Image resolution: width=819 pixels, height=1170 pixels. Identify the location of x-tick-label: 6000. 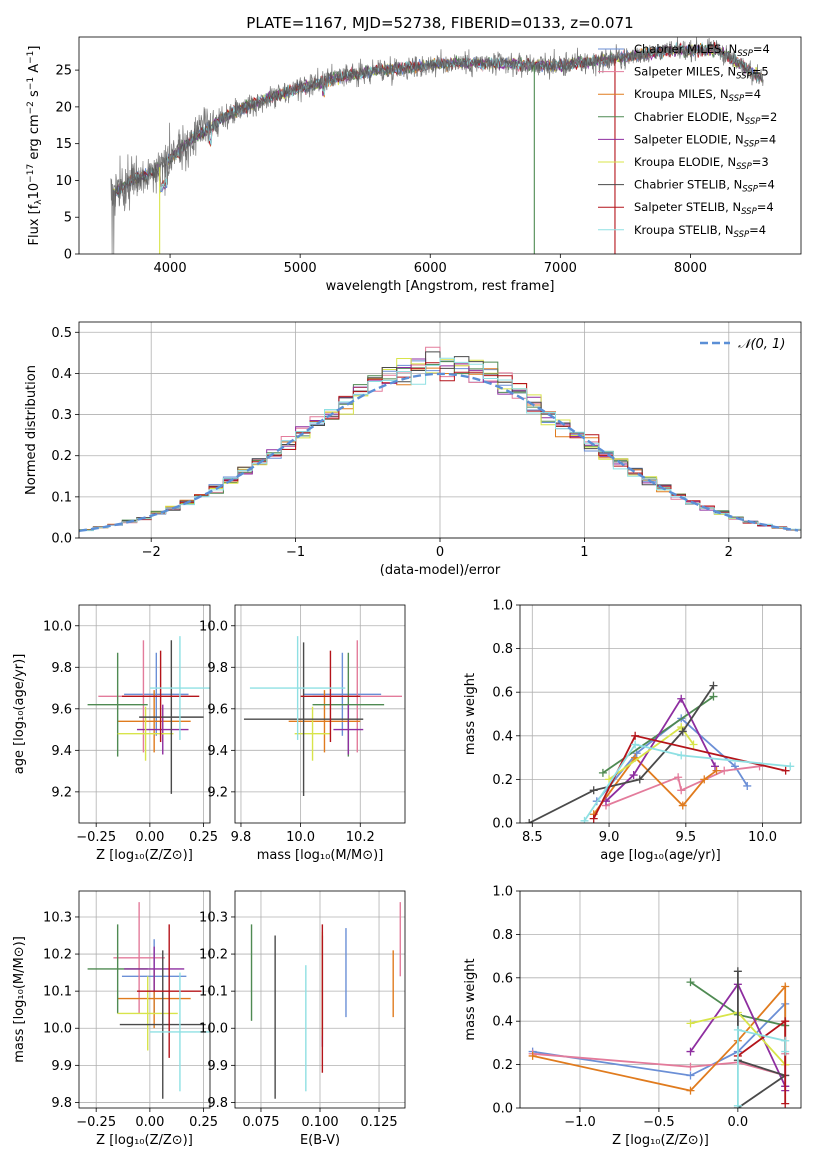
(430, 268).